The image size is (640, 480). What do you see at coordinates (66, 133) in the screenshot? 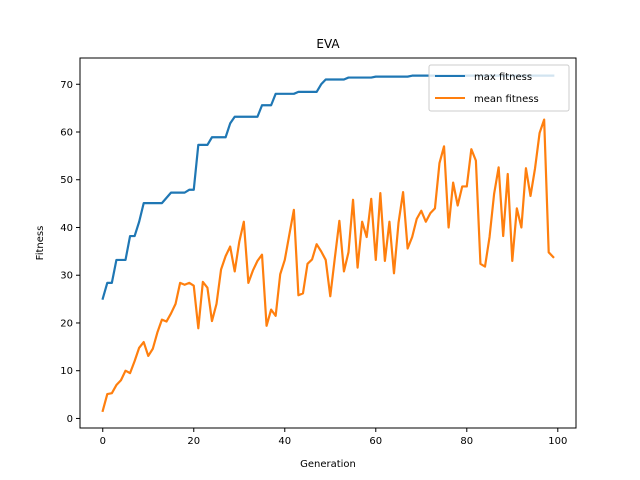
I see `y-tick-label: 60` at bounding box center [66, 133].